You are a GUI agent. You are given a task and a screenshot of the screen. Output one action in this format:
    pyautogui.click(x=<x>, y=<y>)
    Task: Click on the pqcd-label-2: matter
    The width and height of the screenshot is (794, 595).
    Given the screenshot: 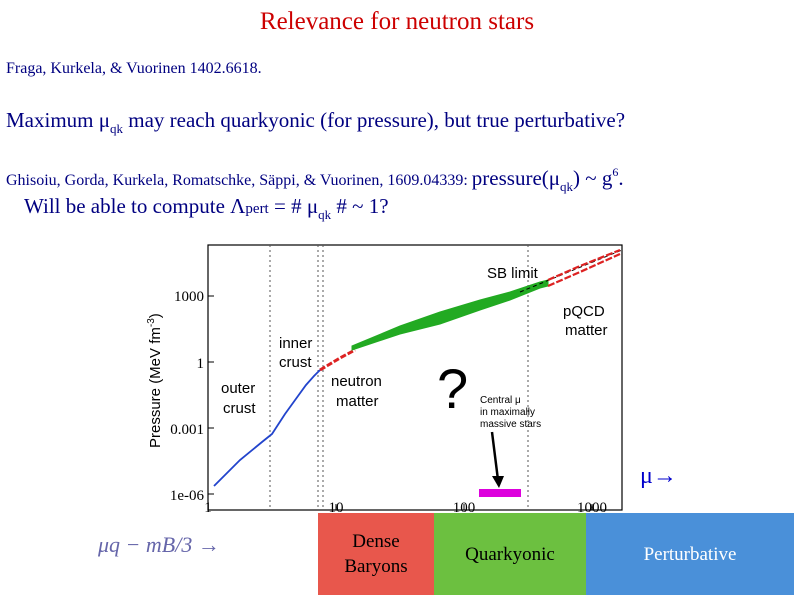 What is the action you would take?
    pyautogui.click(x=586, y=330)
    